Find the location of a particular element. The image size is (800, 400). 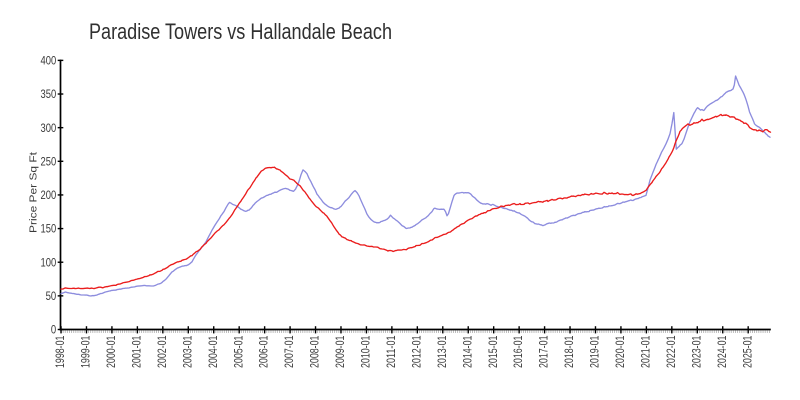

svg-text: 1999-01 is located at coordinates (86, 352).